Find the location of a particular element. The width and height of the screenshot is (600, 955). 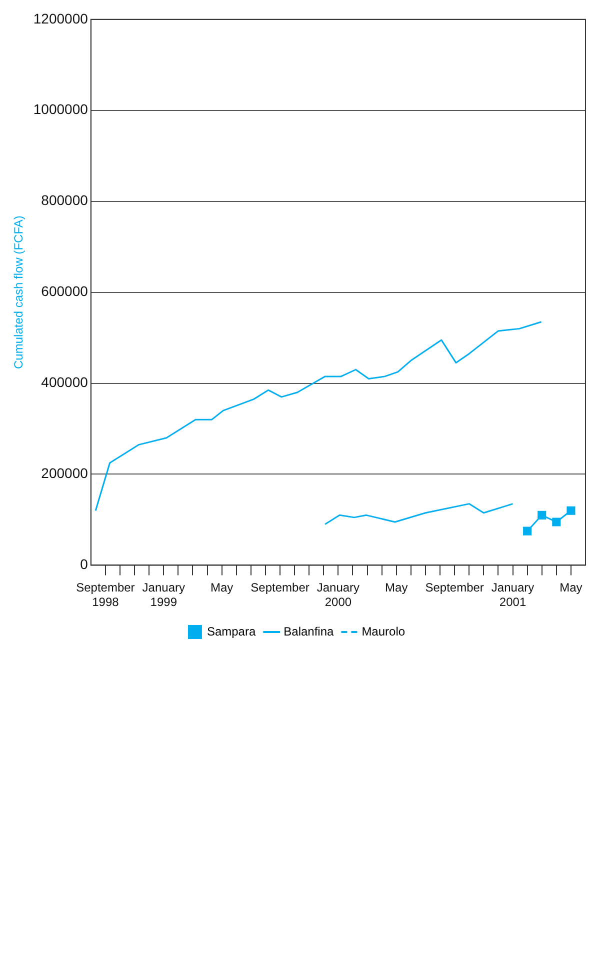

legend-label: Sampara is located at coordinates (231, 631).